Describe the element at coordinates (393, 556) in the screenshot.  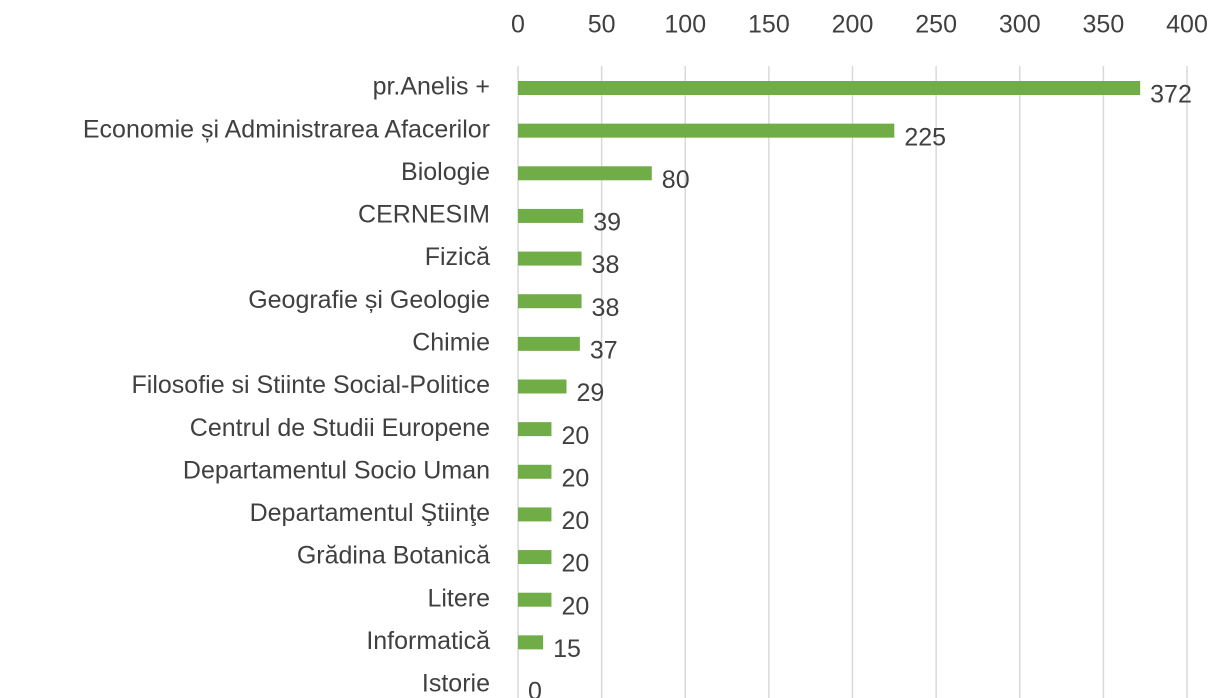
I see `y-tick-label: Grădina Botanică` at that location.